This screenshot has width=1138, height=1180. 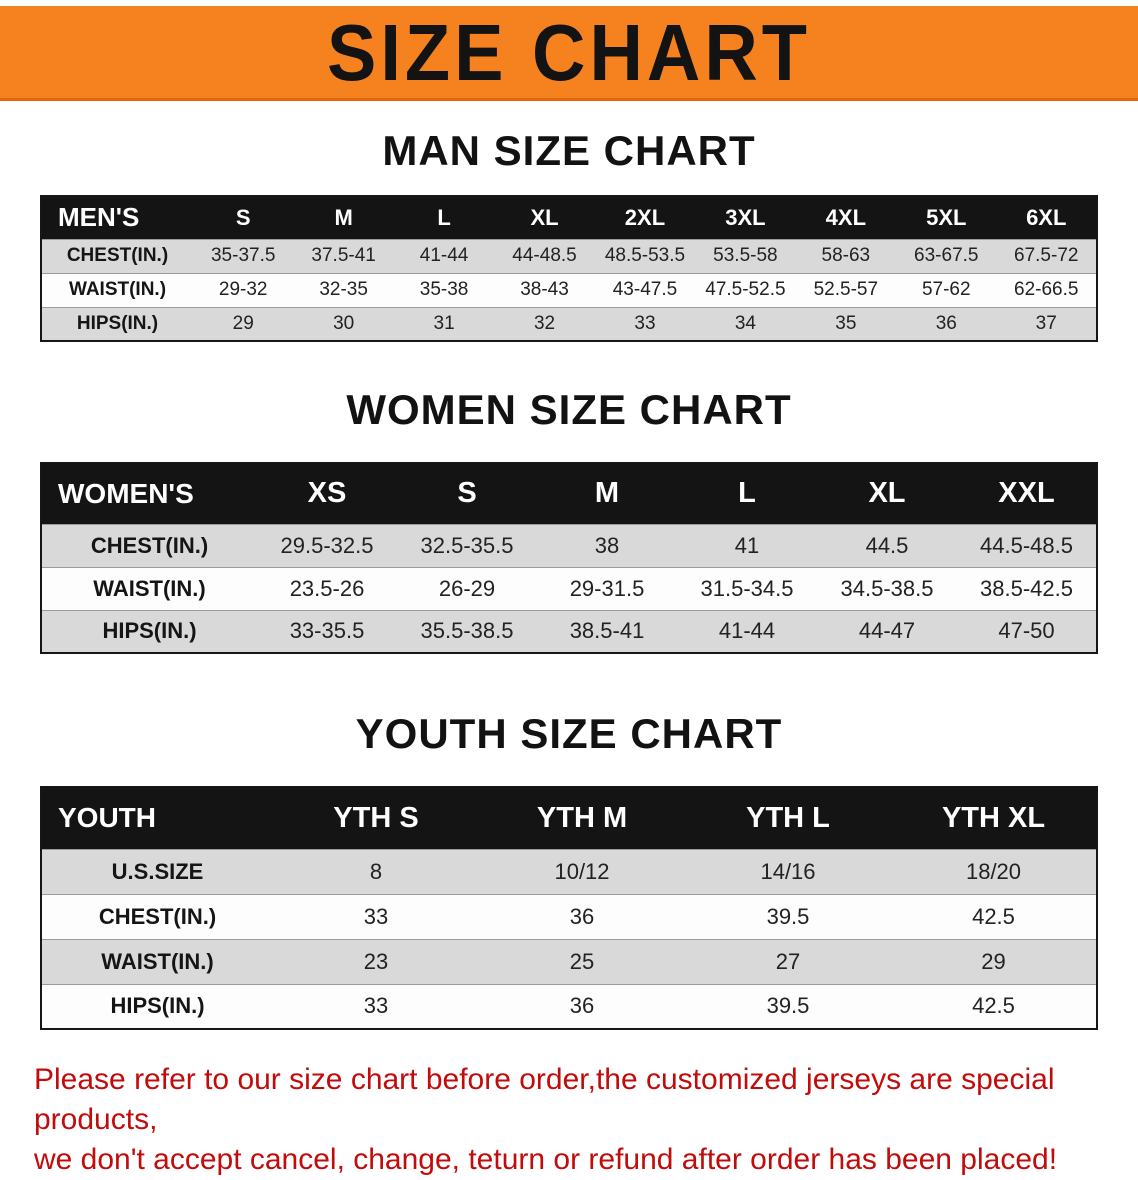 I want to click on value-cell: 58-63, so click(x=846, y=255).